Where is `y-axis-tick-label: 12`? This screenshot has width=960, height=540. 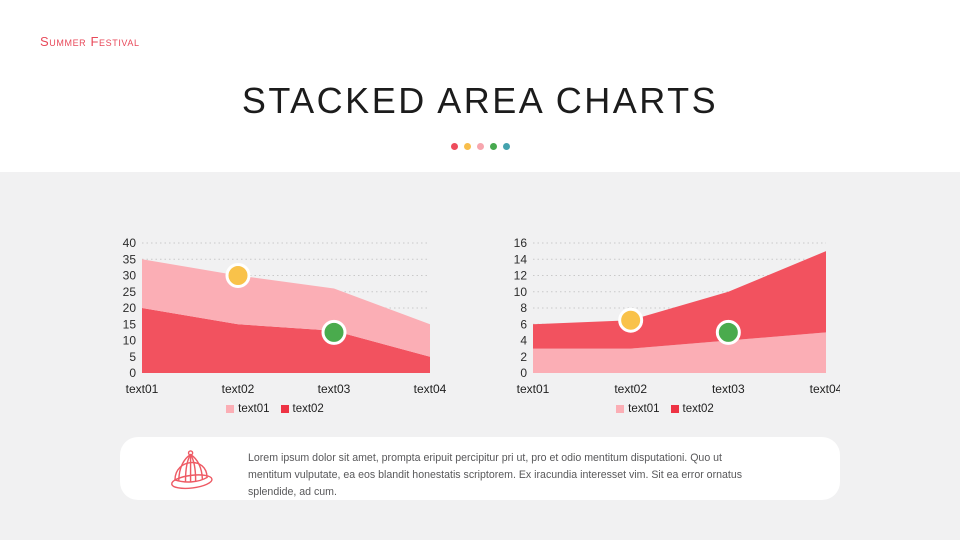 y-axis-tick-label: 12 is located at coordinates (521, 276).